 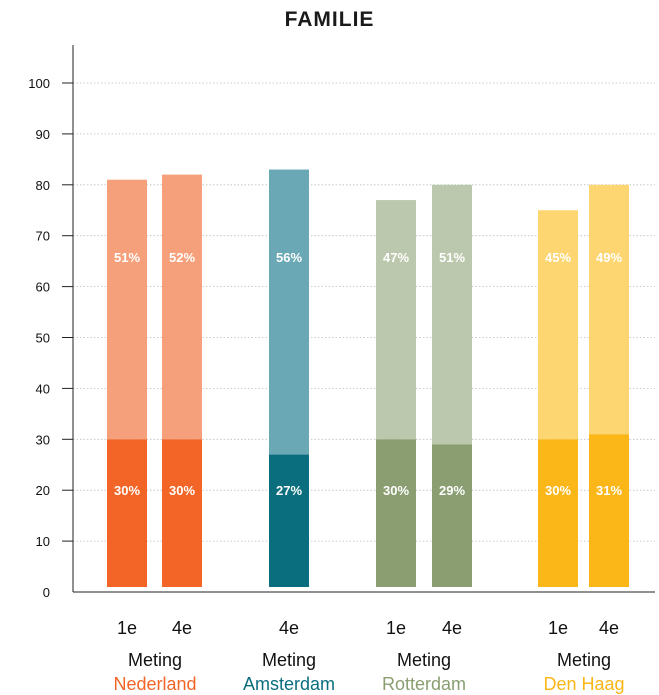 I want to click on y-tick-label: 40, so click(x=43, y=388).